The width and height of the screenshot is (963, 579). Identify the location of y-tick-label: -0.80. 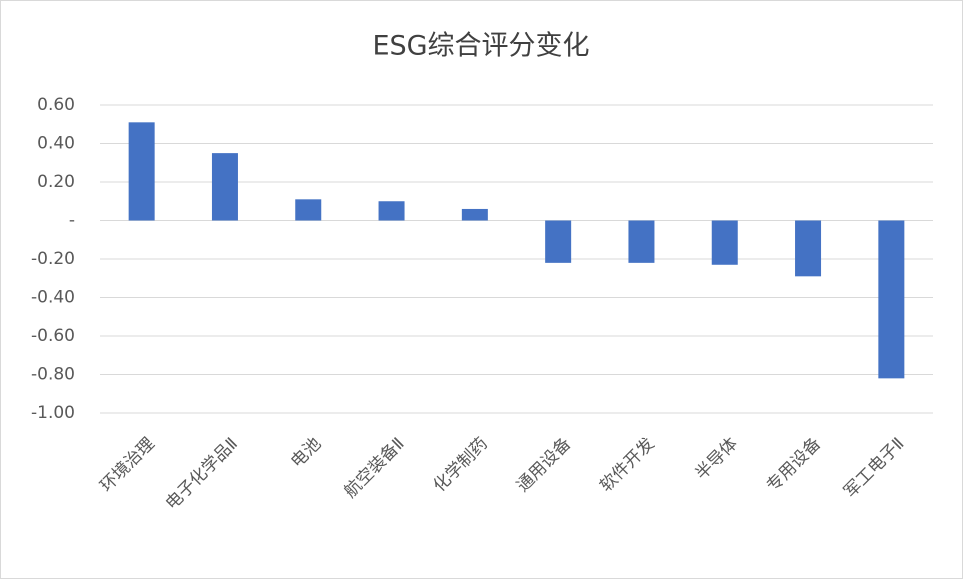
(53, 375).